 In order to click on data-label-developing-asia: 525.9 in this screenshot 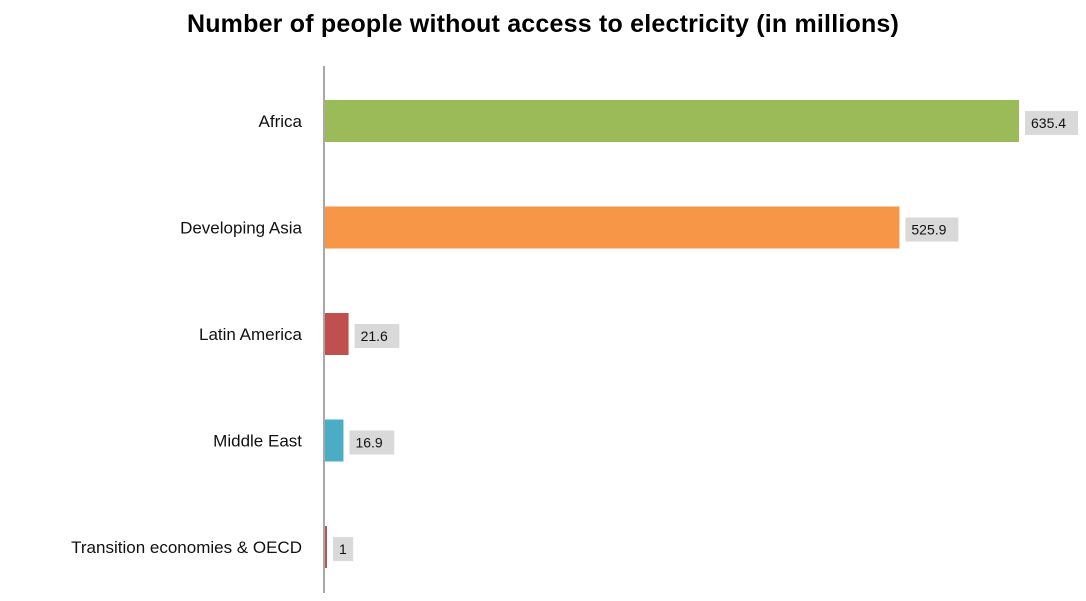, I will do `click(928, 230)`.